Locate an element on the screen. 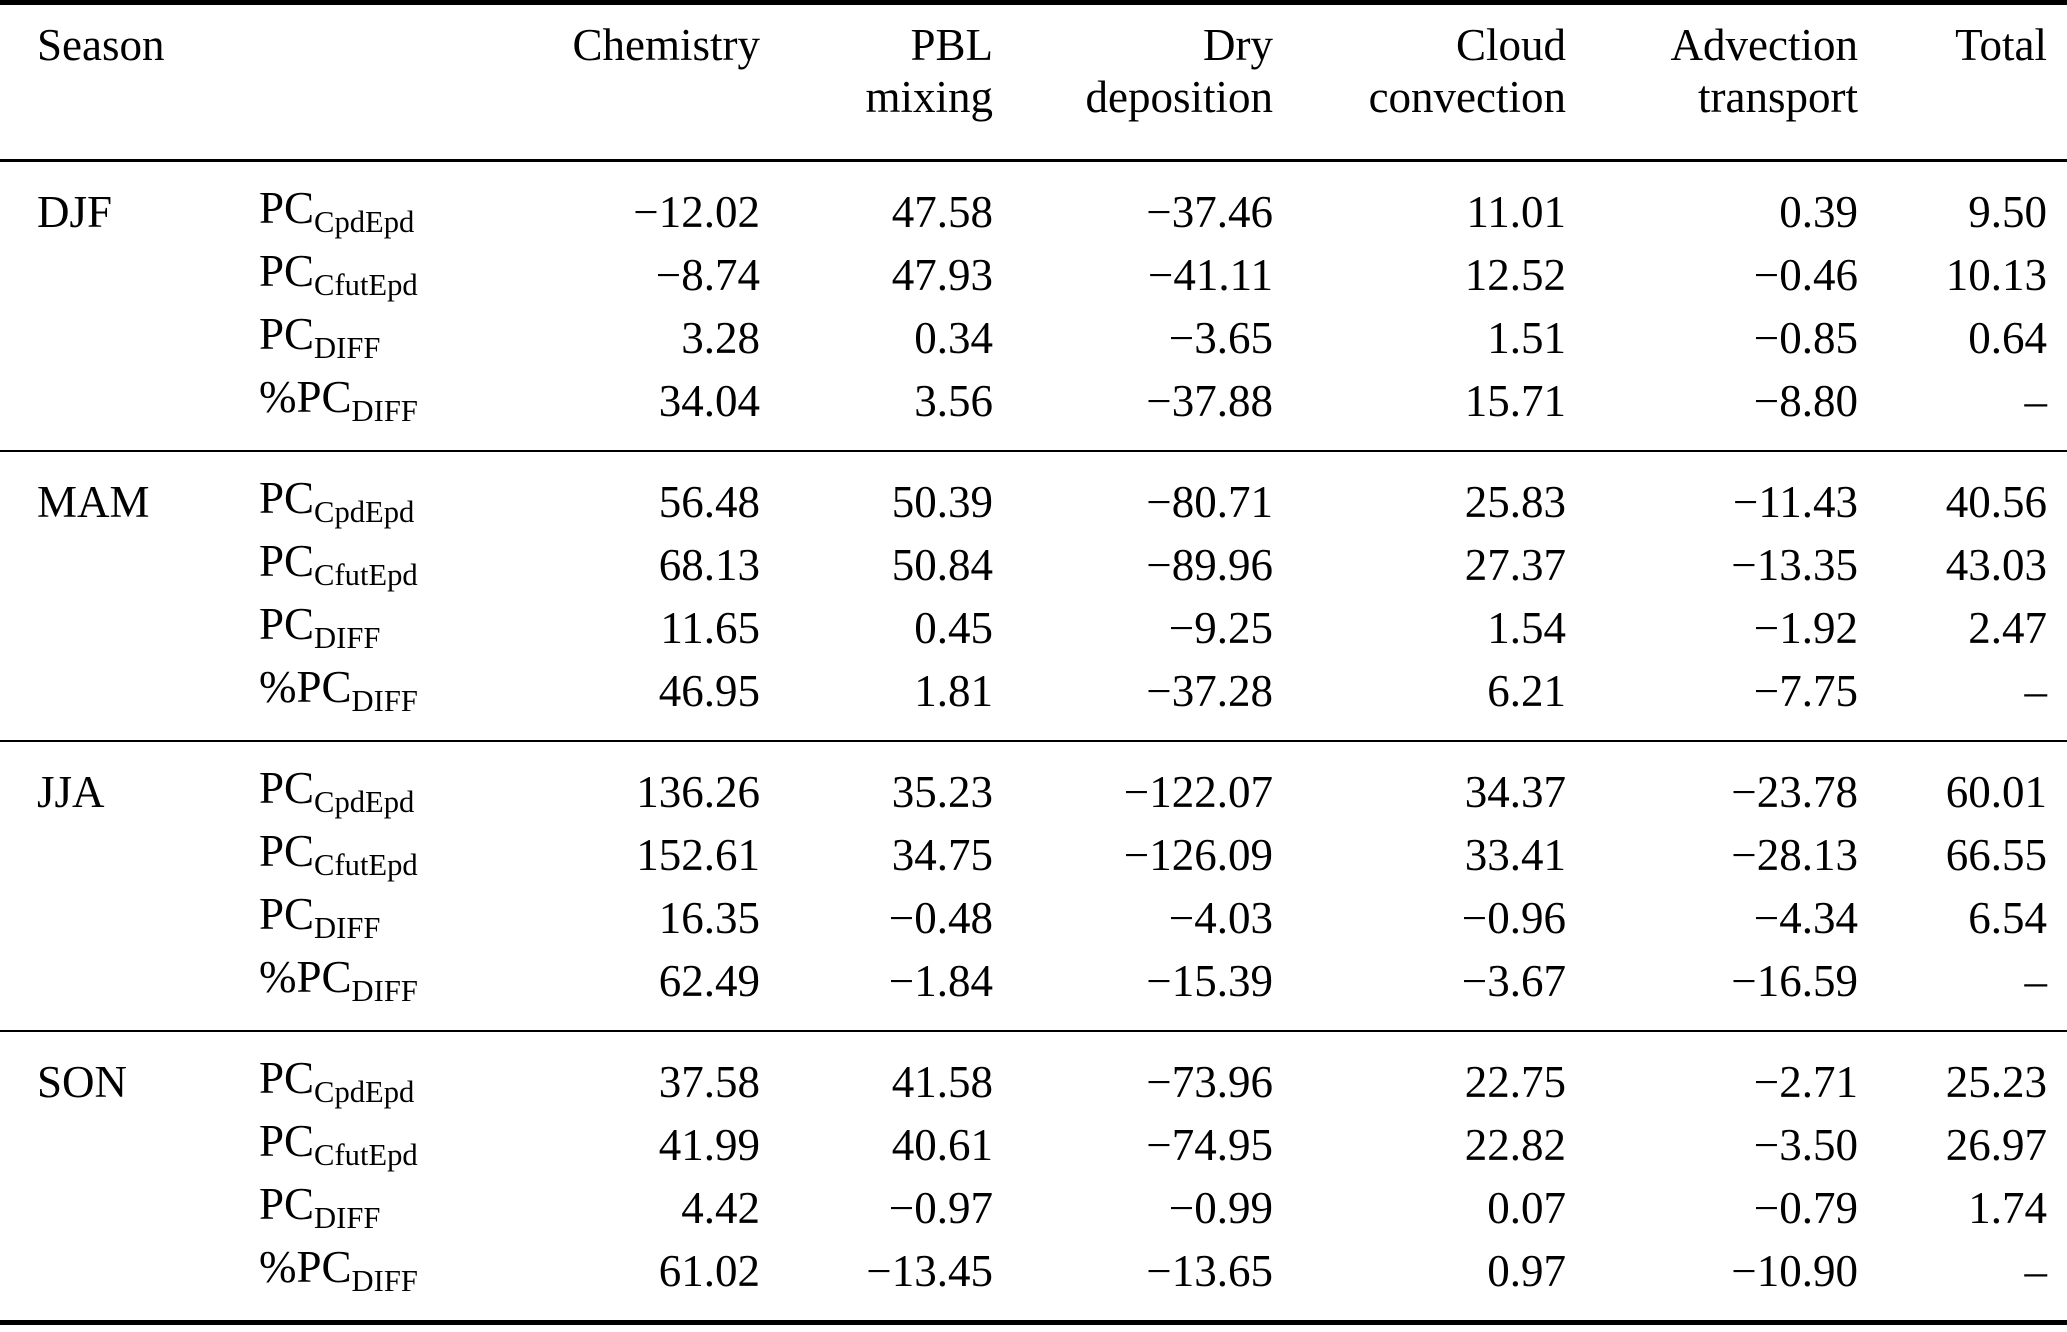 Image resolution: width=2067 pixels, height=1332 pixels. value-cell: 34.04 is located at coordinates (709, 400).